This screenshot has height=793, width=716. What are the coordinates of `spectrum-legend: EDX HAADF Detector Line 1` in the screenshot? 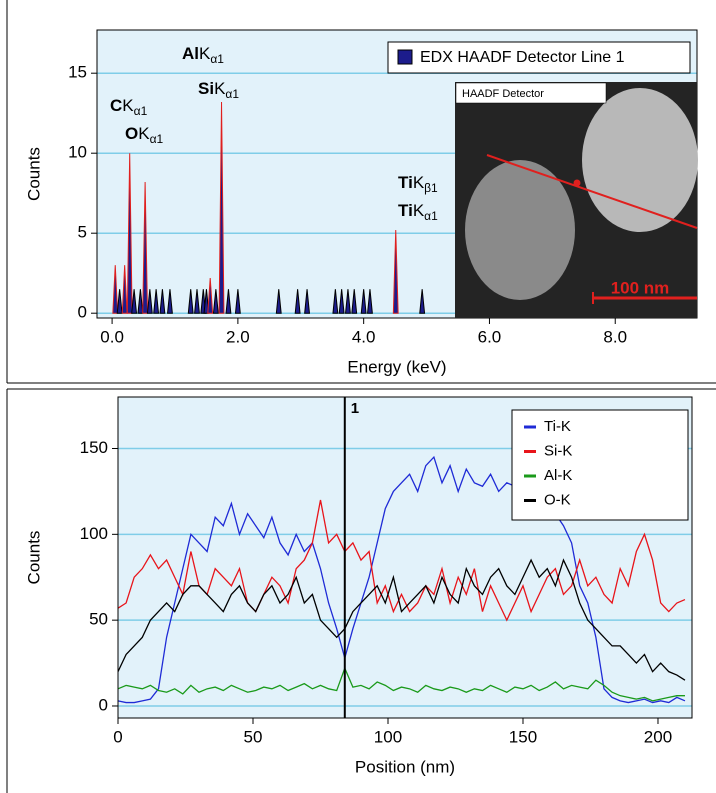 It's located at (539, 57).